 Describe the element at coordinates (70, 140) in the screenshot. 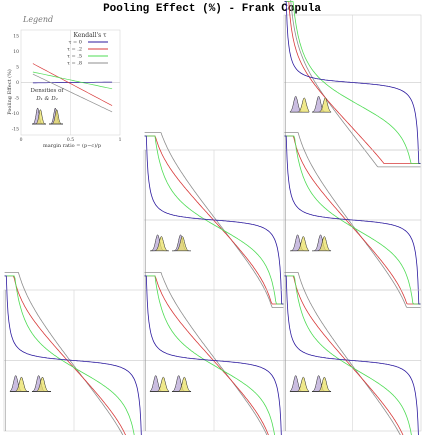

I see `legend-x-tick: 0.5` at that location.